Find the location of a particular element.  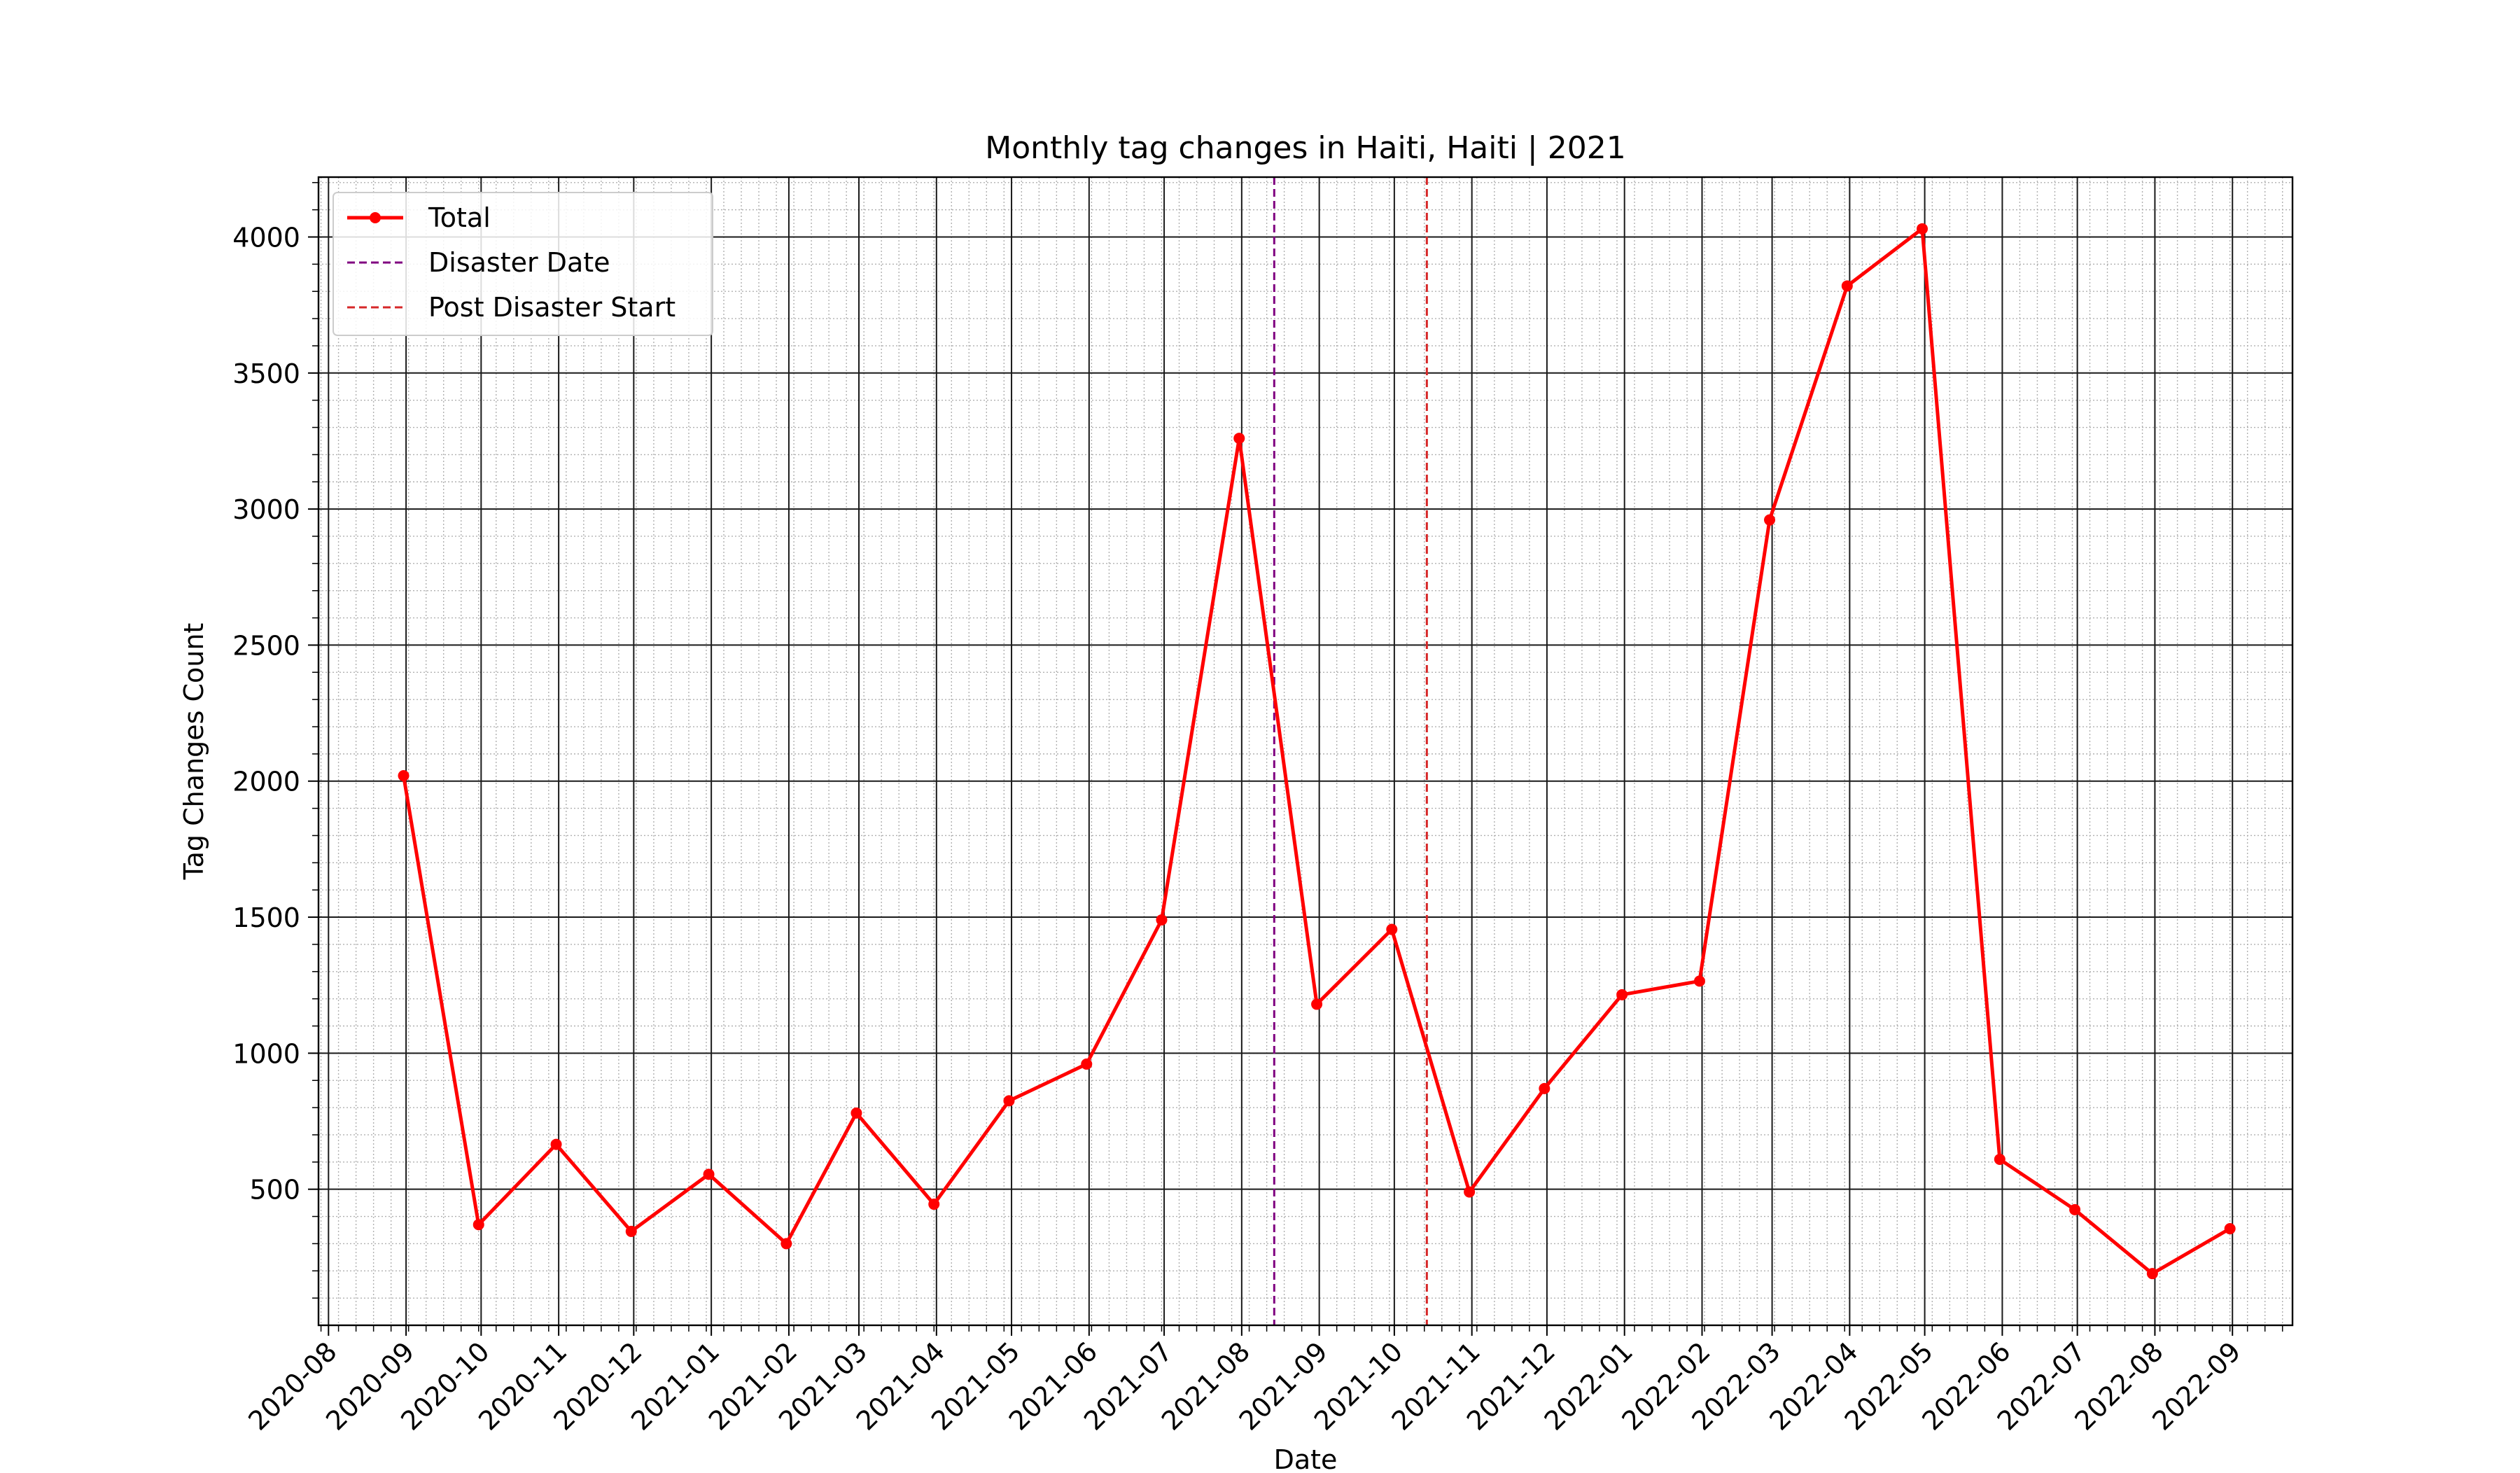

legend-total-marker is located at coordinates (375, 217).